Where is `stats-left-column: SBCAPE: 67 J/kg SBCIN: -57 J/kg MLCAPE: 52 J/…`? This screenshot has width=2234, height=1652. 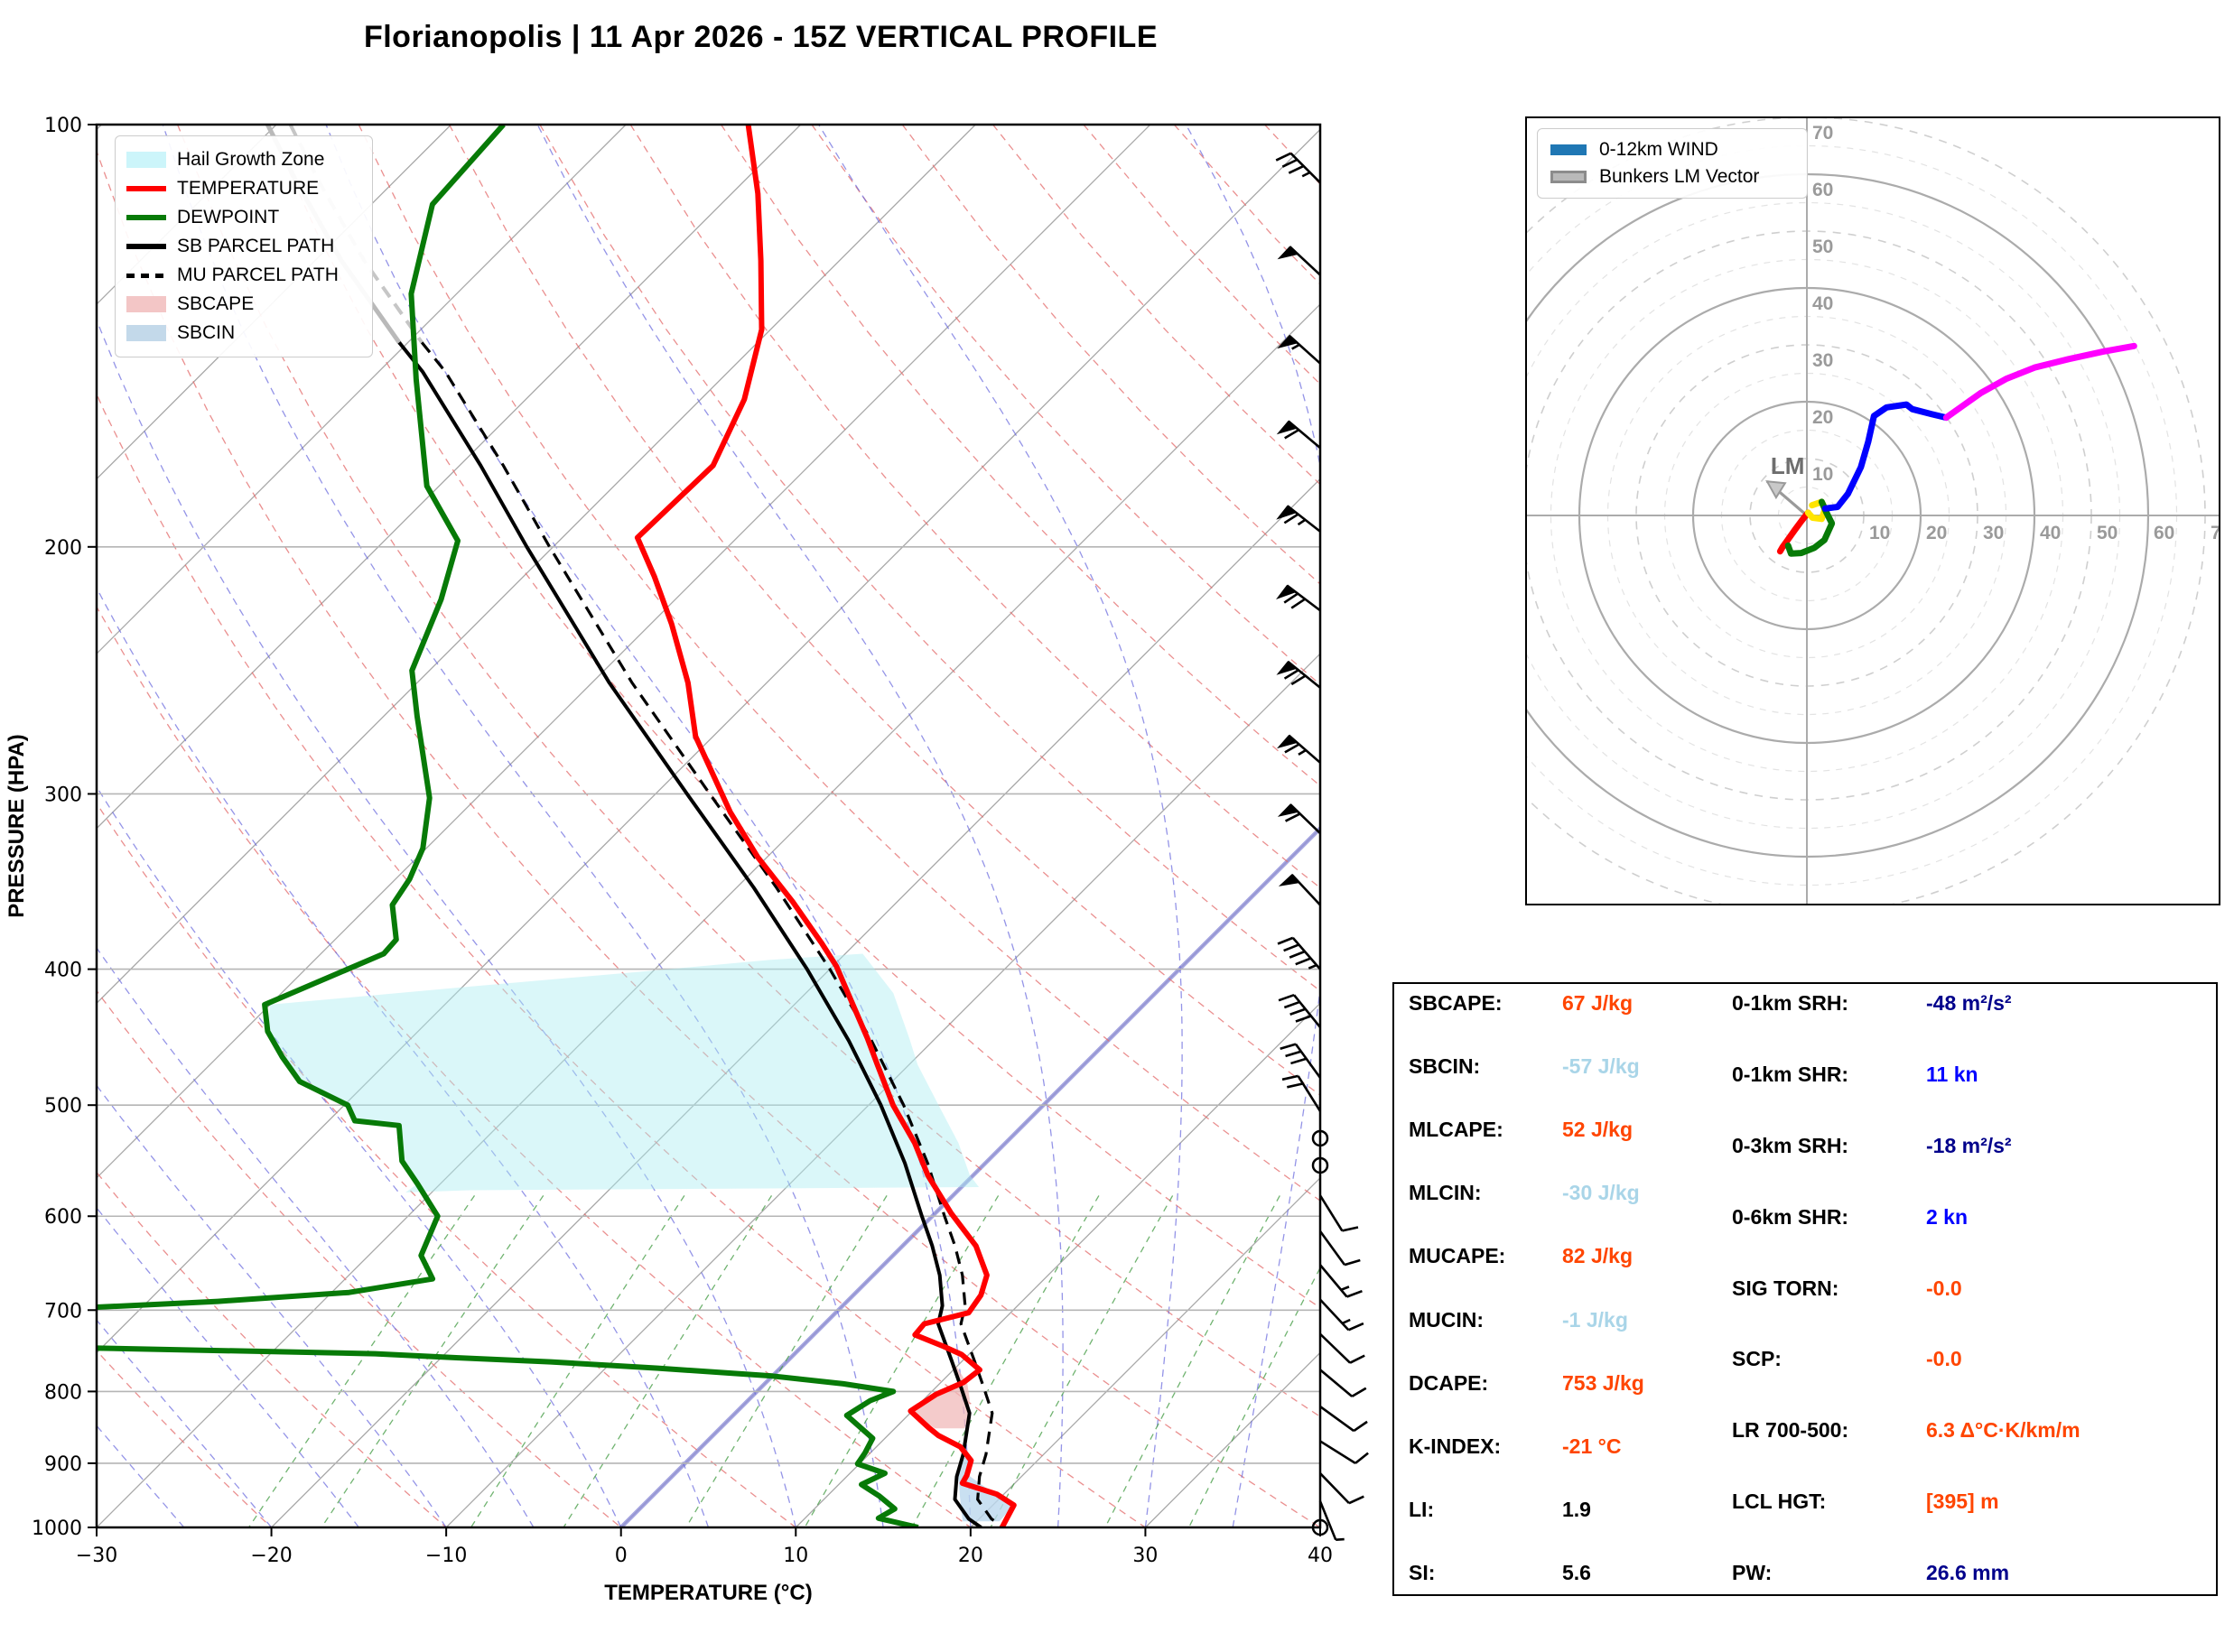
stats-left-column: SBCAPE: 67 J/kg SBCIN: -57 J/kg MLCAPE: 52 J/… is located at coordinates (1598, 1288).